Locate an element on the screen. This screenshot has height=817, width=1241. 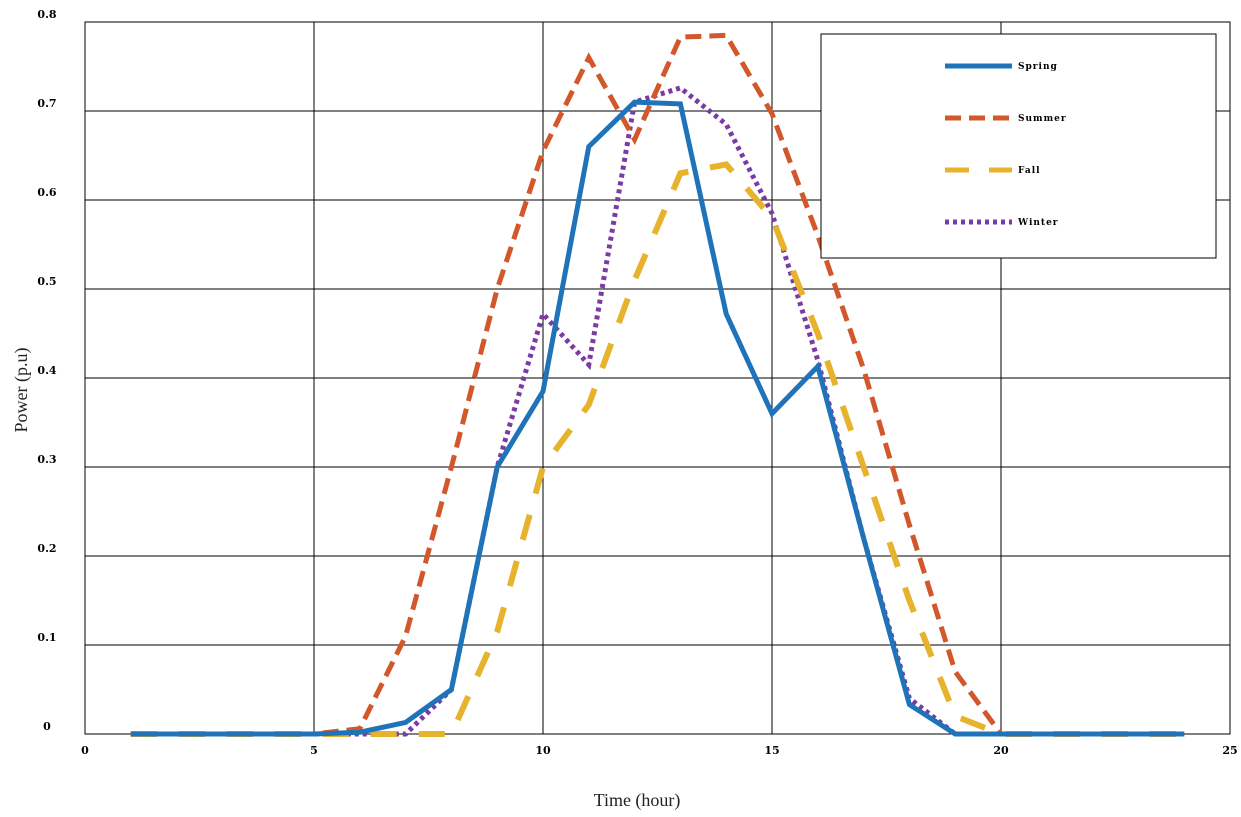
y-tick-label: 0.3 is located at coordinates (46, 459).